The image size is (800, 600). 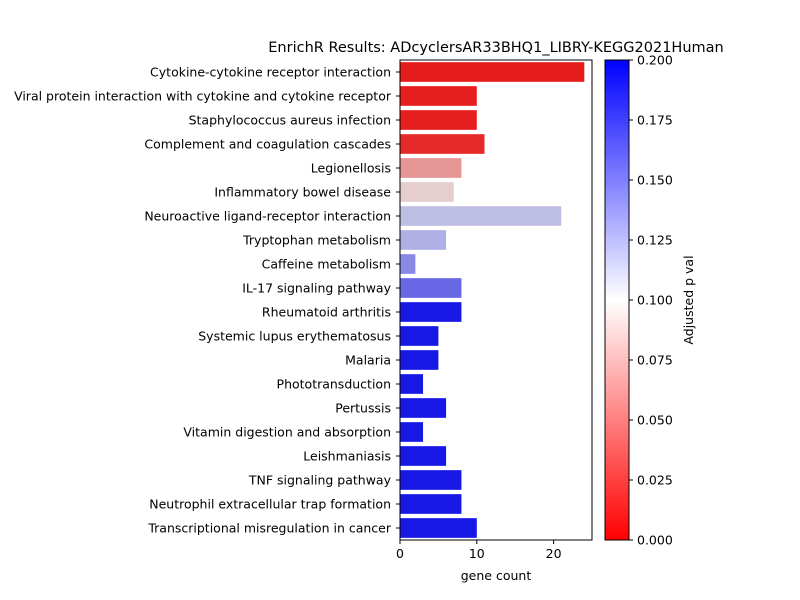 I want to click on x-tick-label: 20, so click(x=554, y=553).